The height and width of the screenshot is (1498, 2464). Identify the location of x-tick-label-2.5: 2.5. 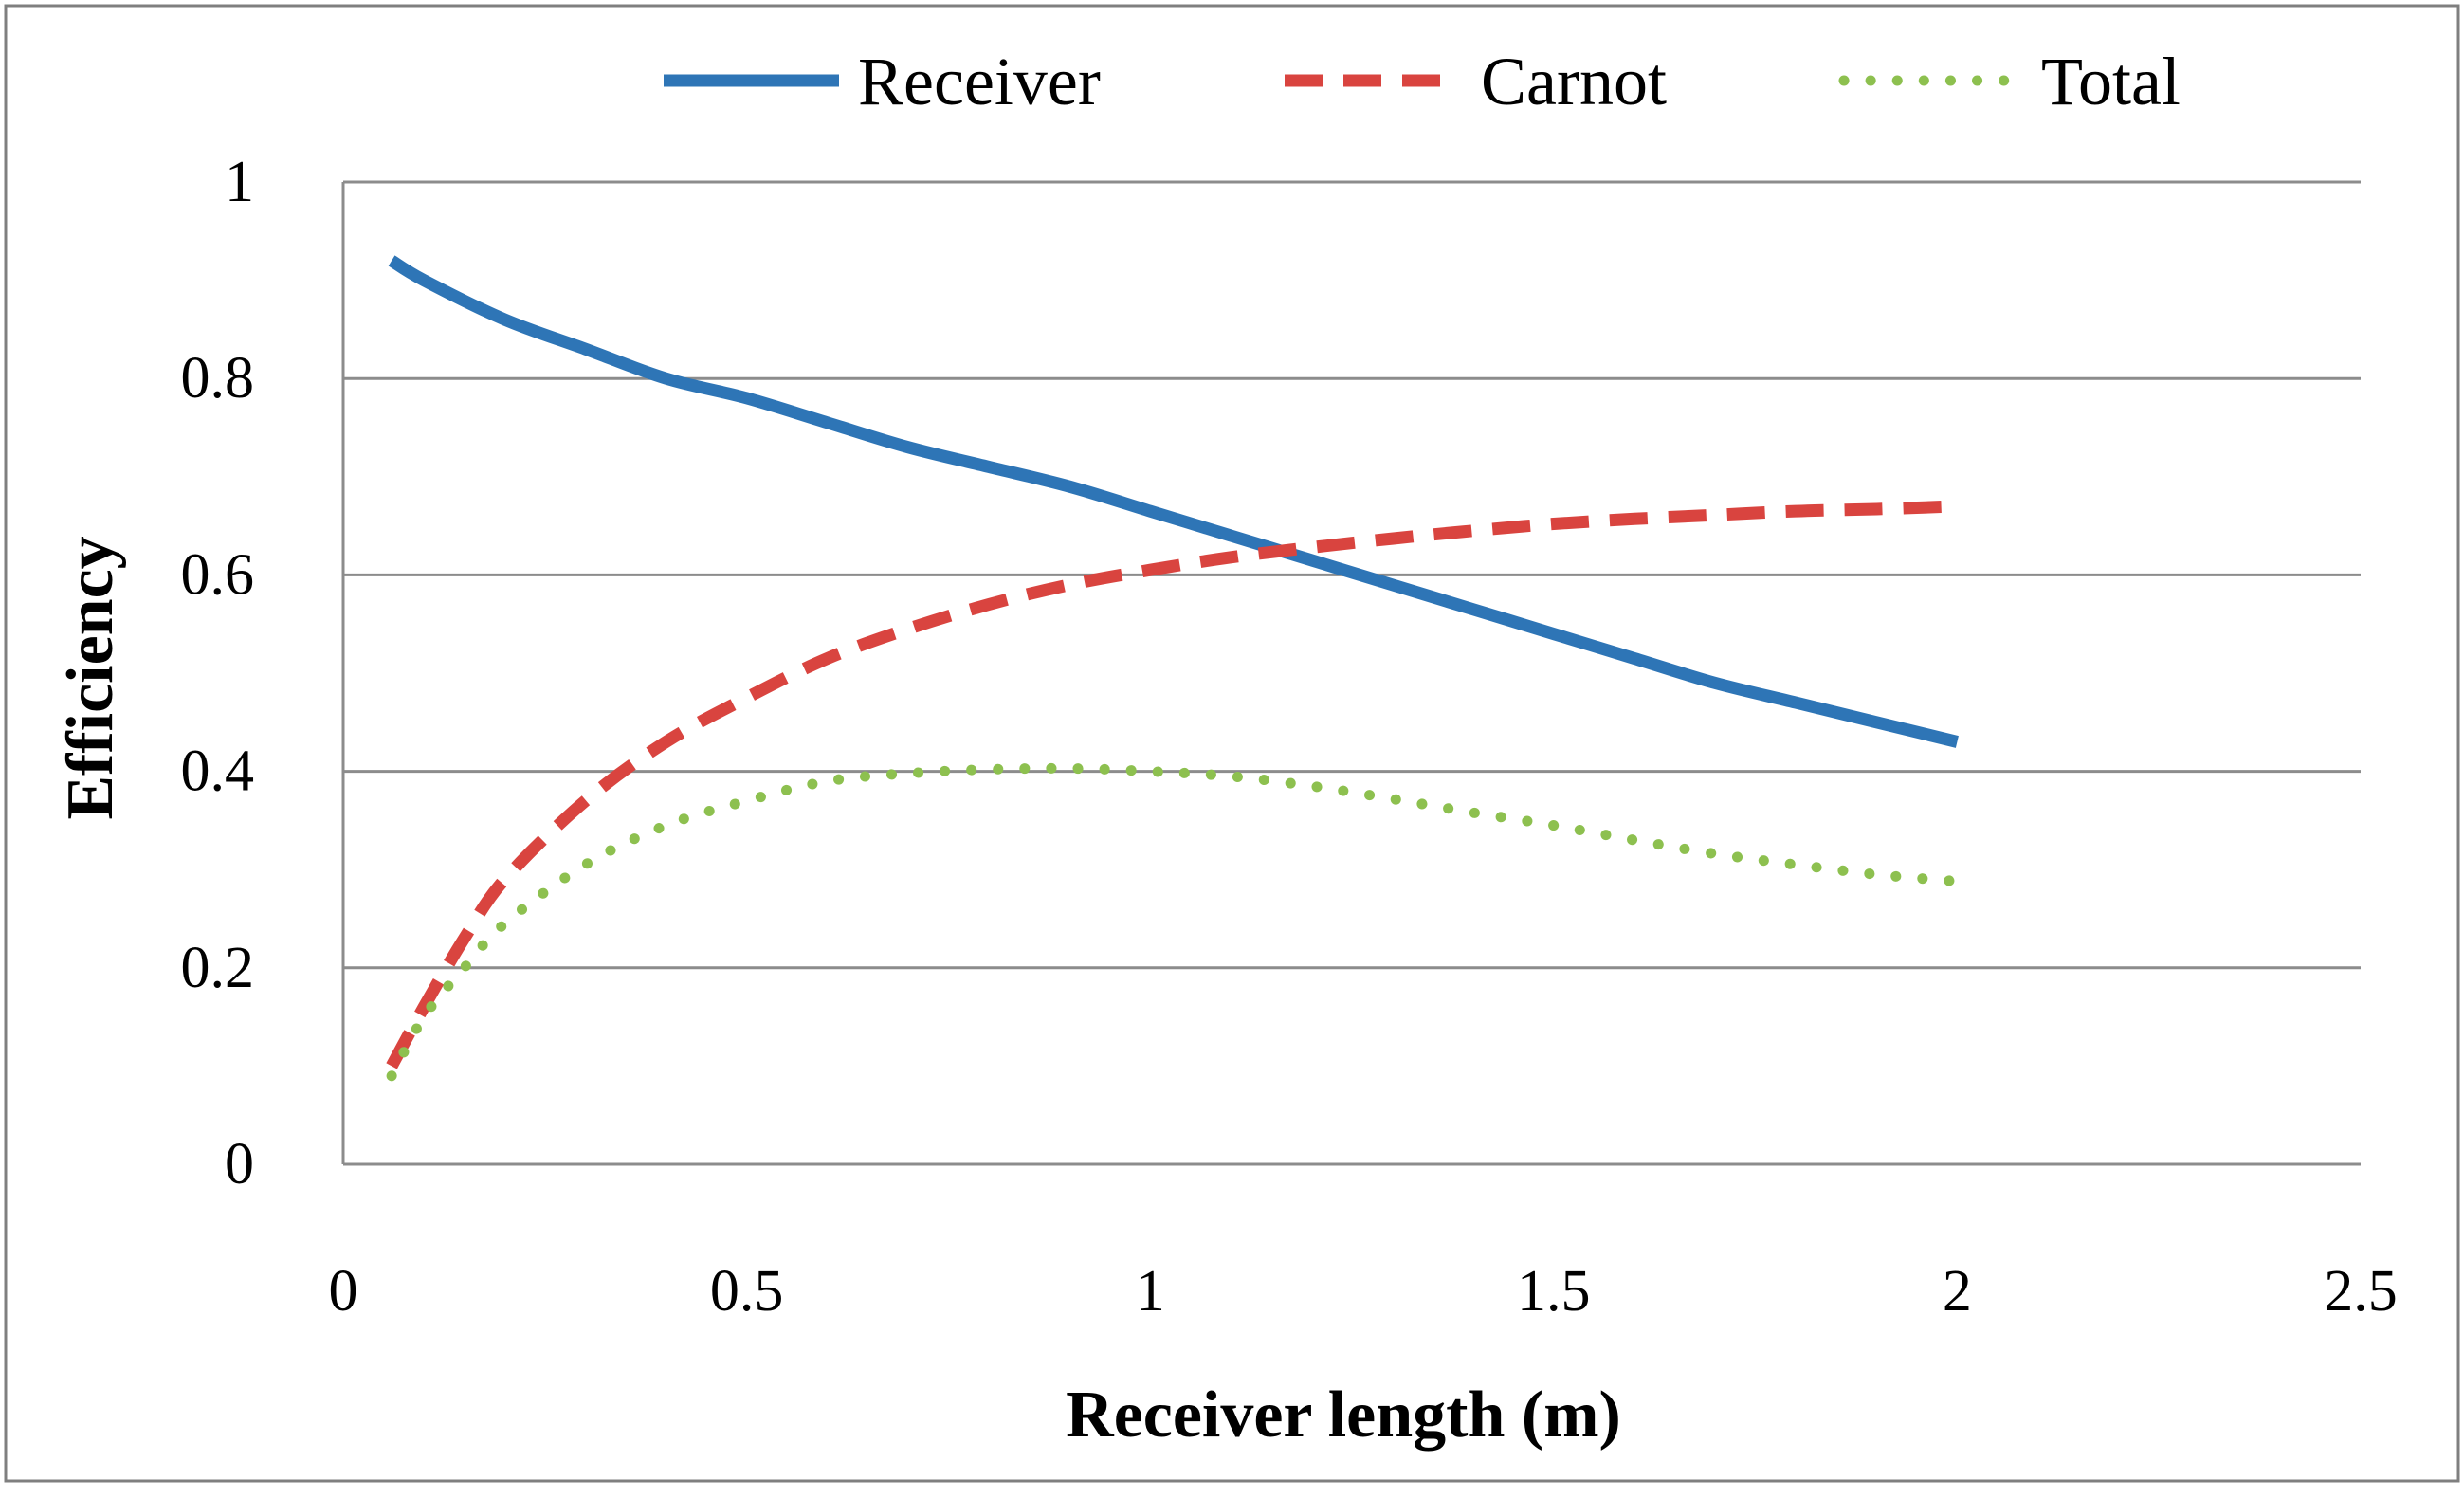
(2361, 1291).